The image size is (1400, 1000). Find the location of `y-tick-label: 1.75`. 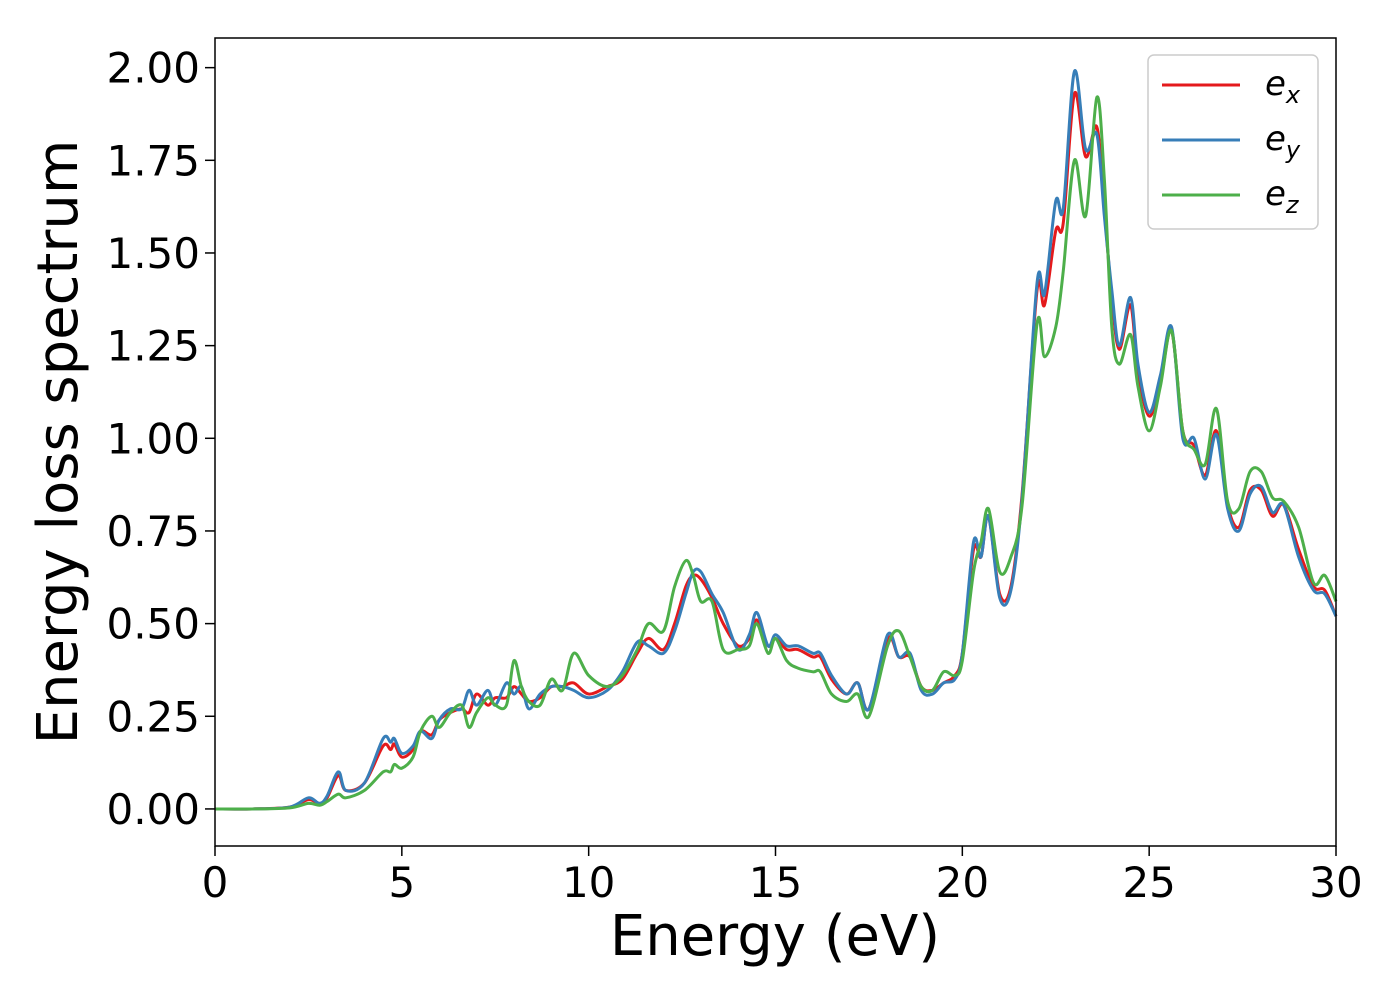

y-tick-label: 1.75 is located at coordinates (153, 160).